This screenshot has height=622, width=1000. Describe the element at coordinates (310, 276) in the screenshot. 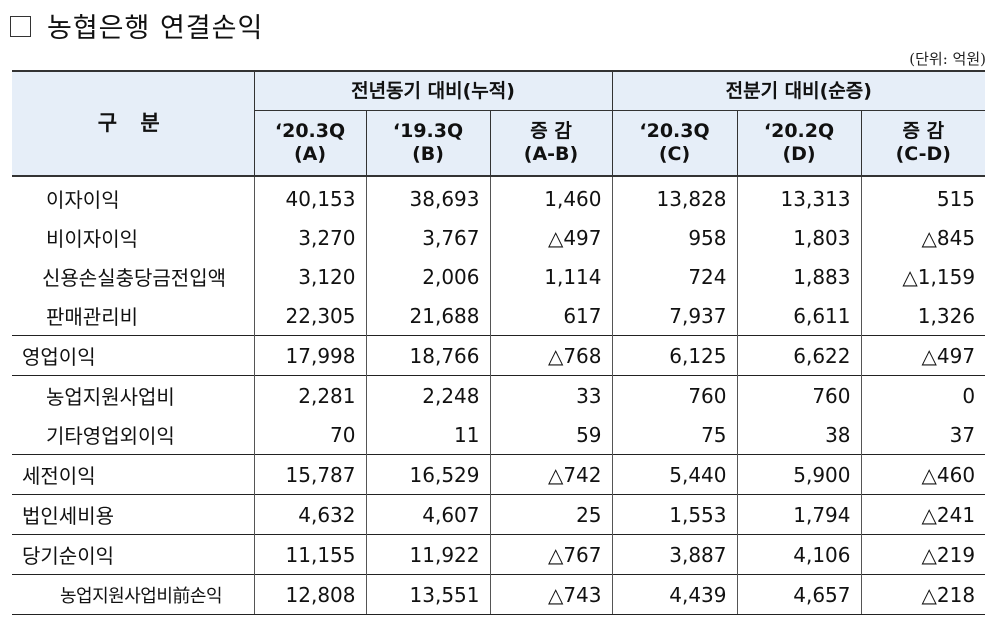

I see `cell-value: 3,120` at that location.